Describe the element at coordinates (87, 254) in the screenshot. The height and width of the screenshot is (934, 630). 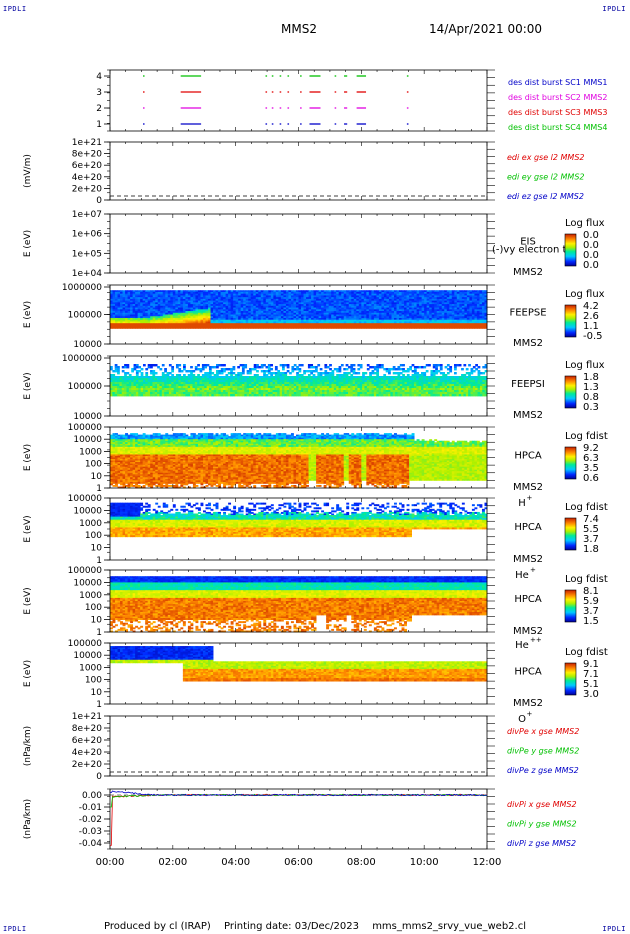
I see `panel-3-ytick-label: 1e+05` at that location.